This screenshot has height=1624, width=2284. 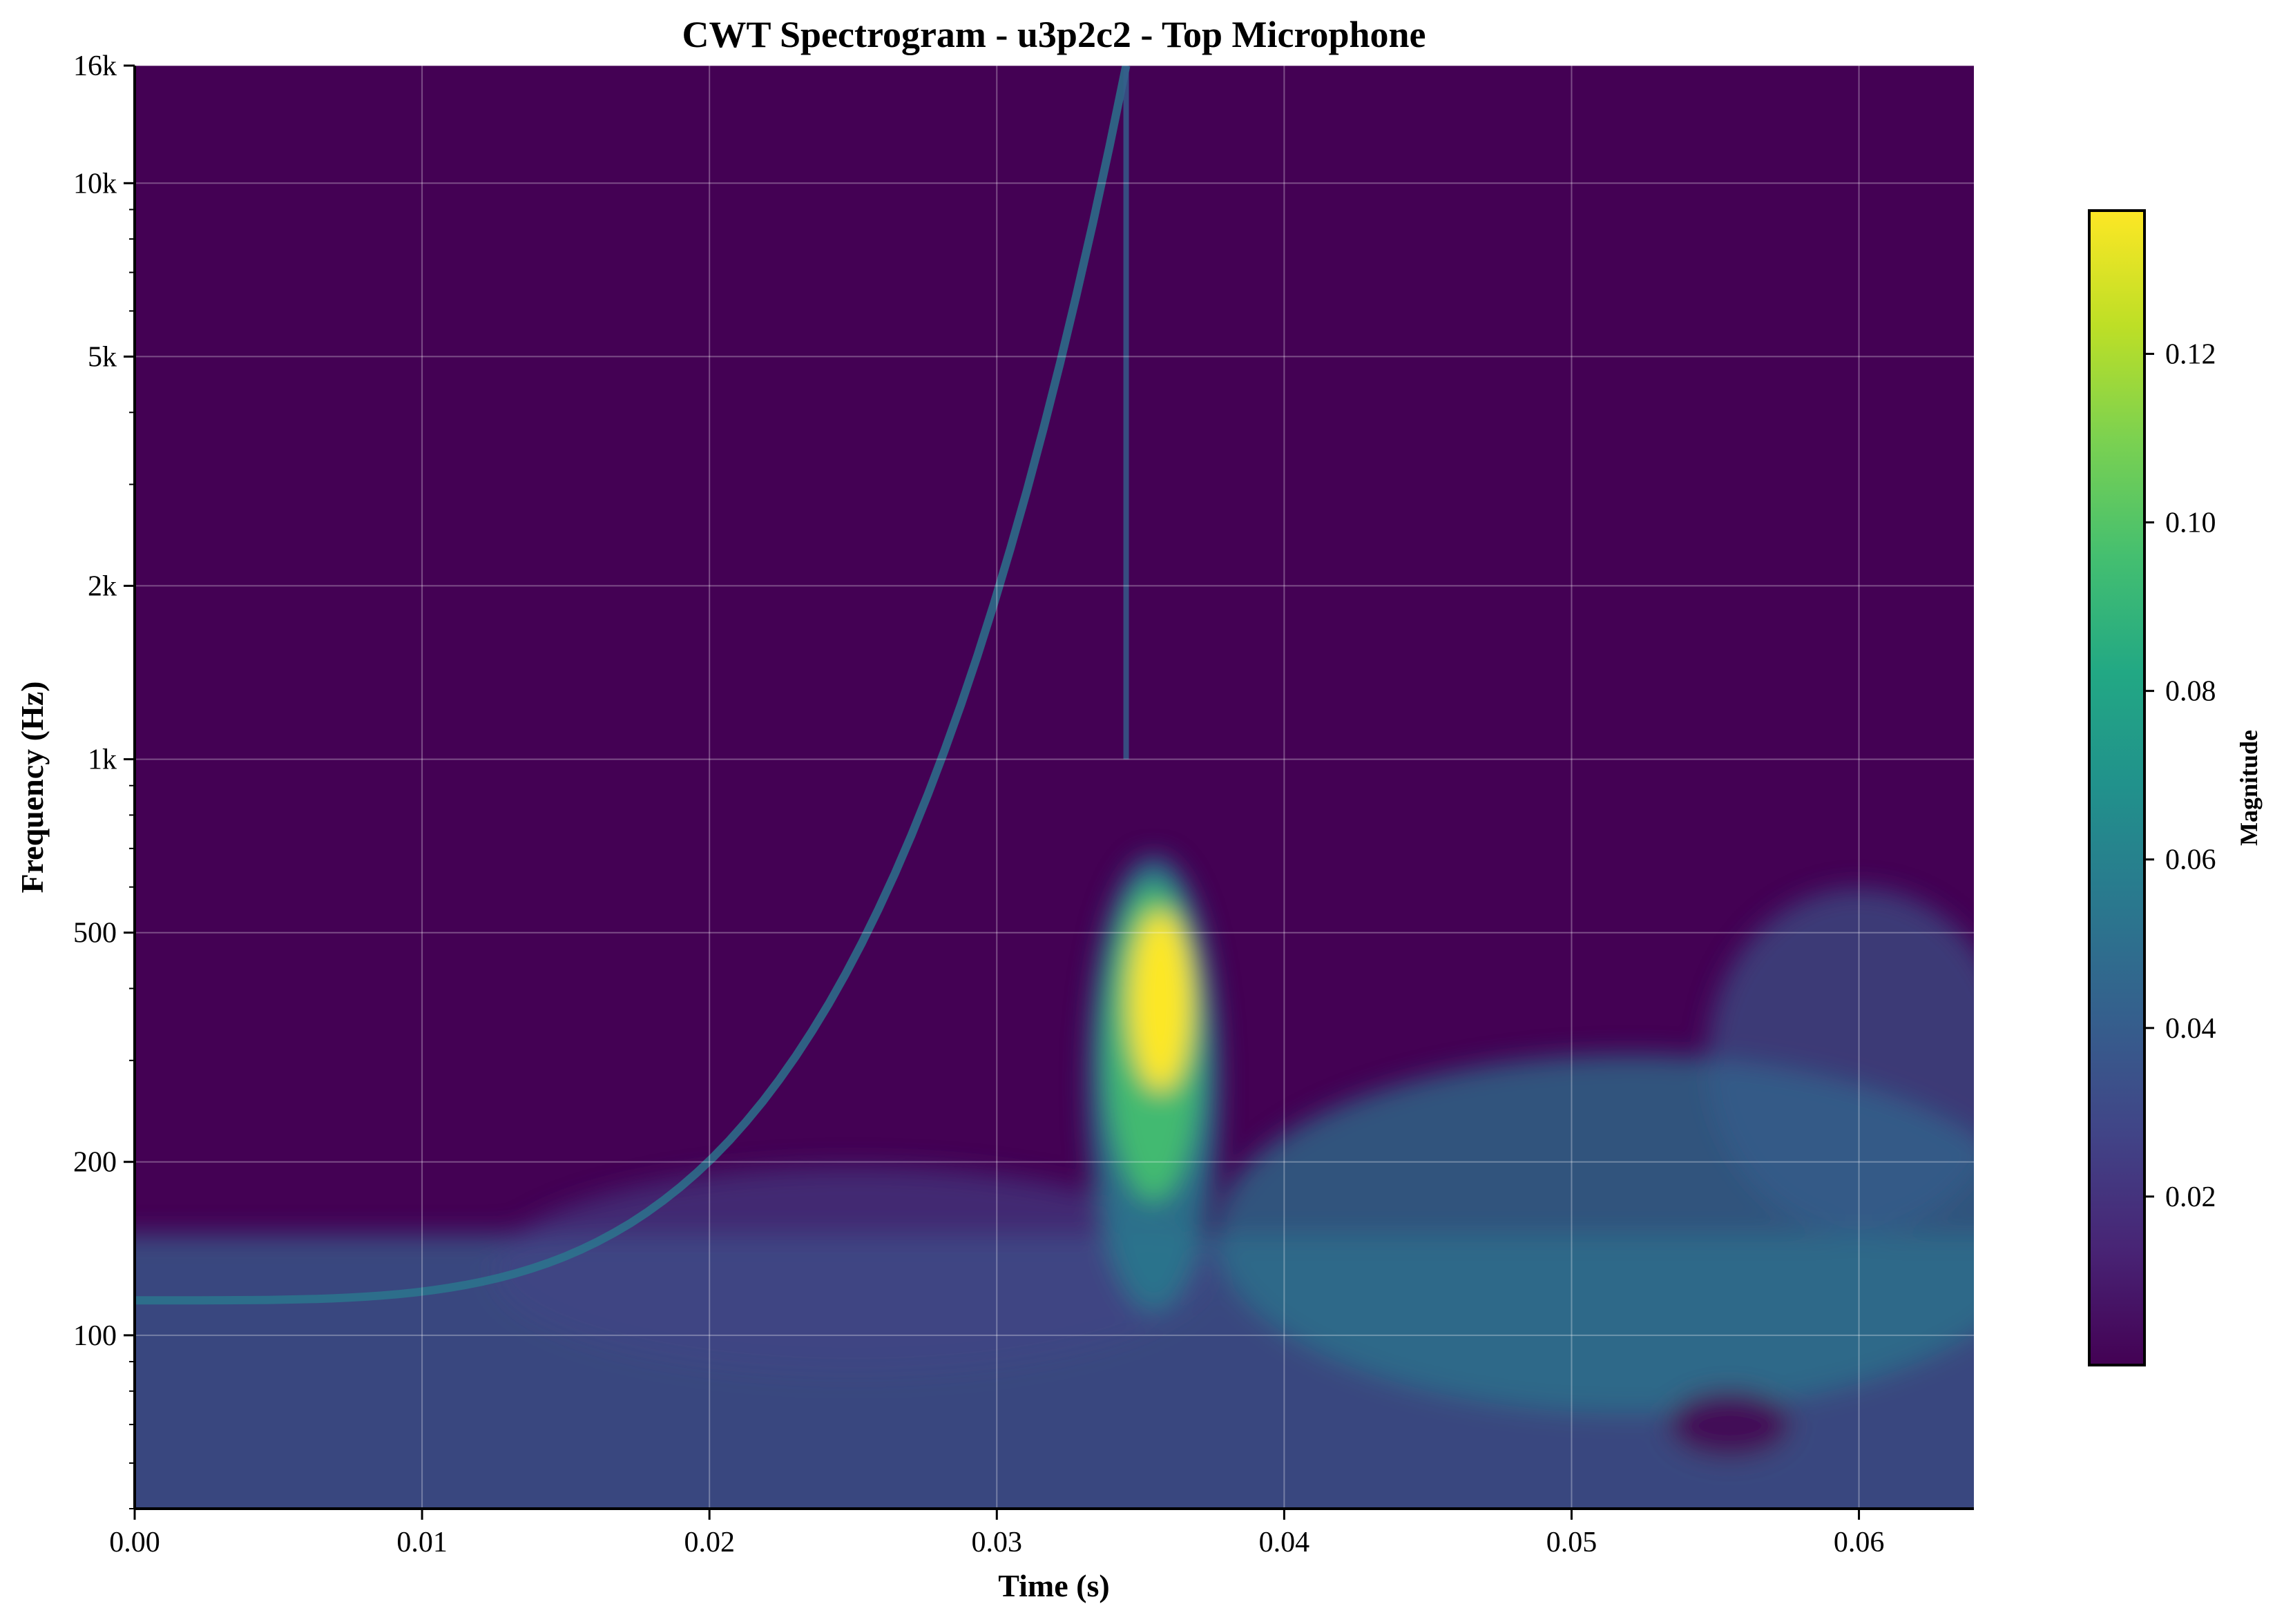 I want to click on x-tick-label: 0.01, so click(x=422, y=1543).